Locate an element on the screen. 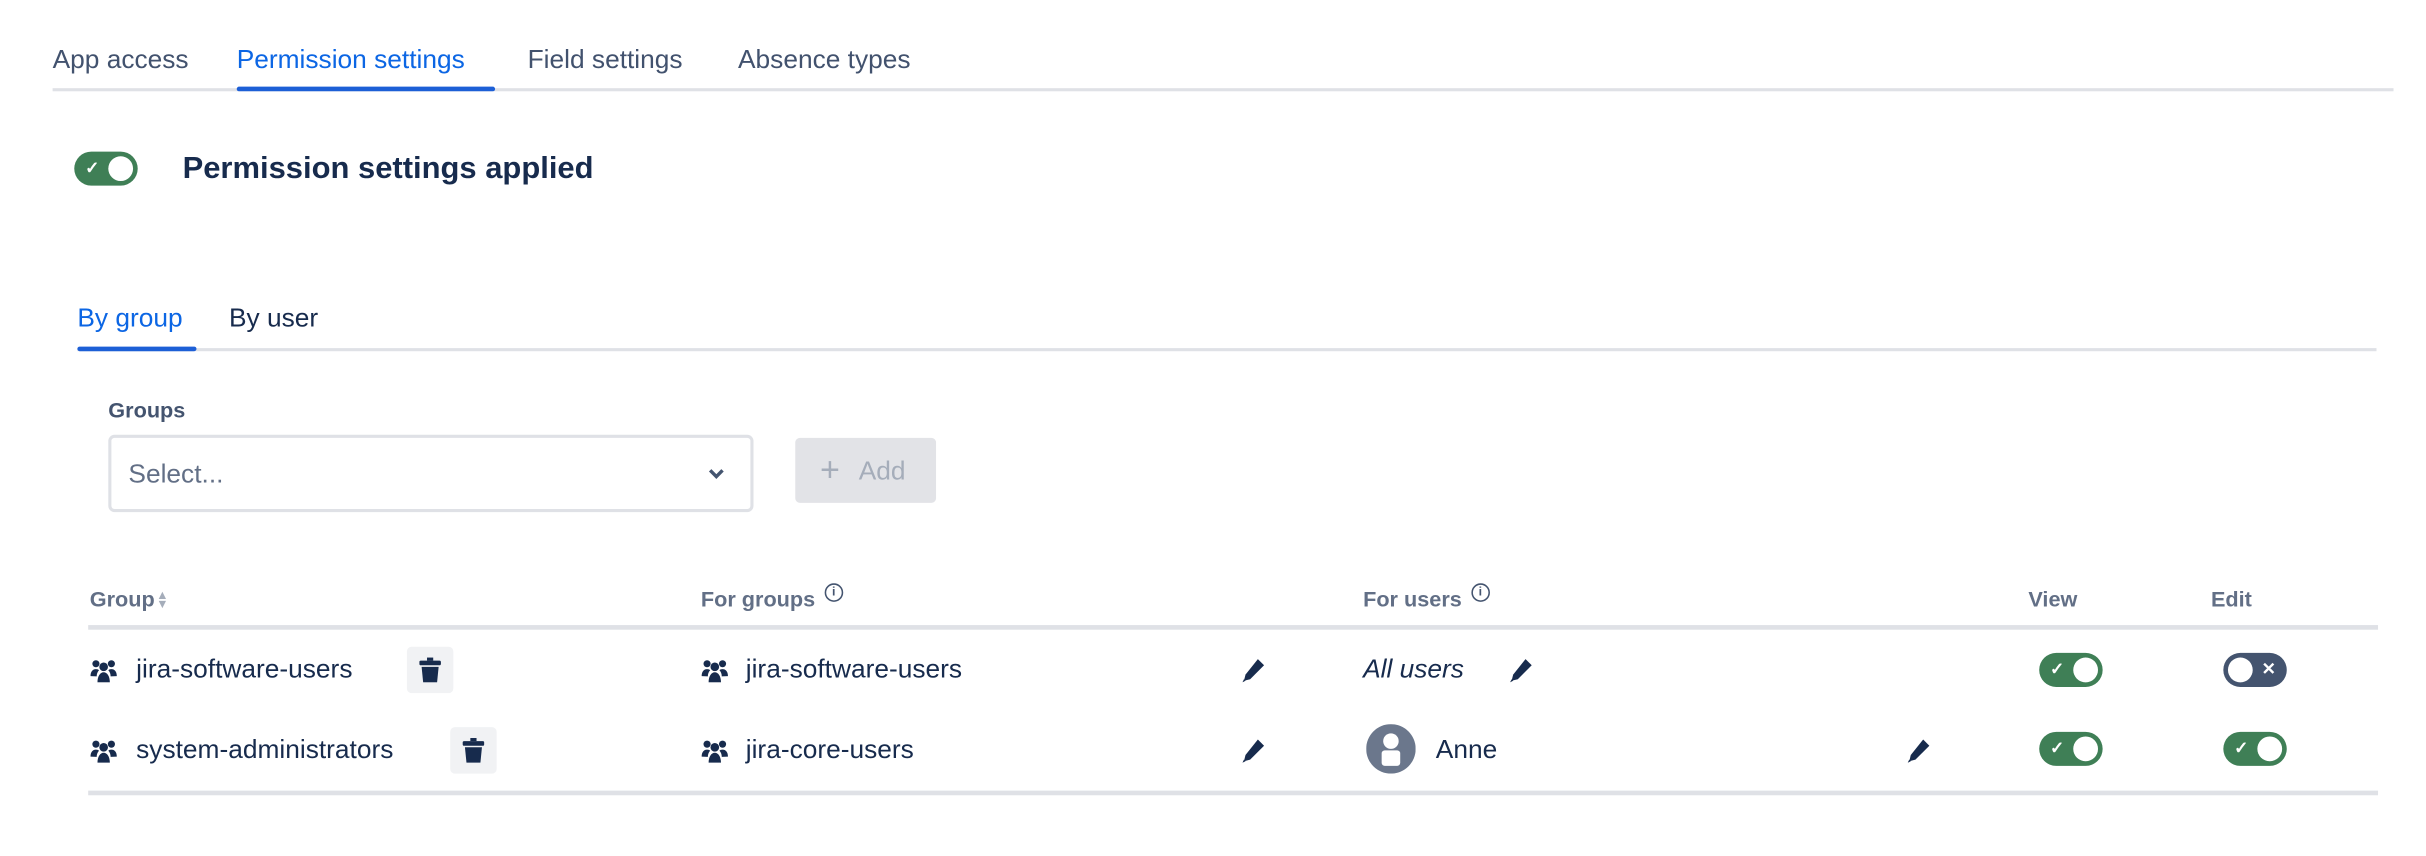 The image size is (2426, 856). tab-absence-types: Absence types is located at coordinates (824, 59).